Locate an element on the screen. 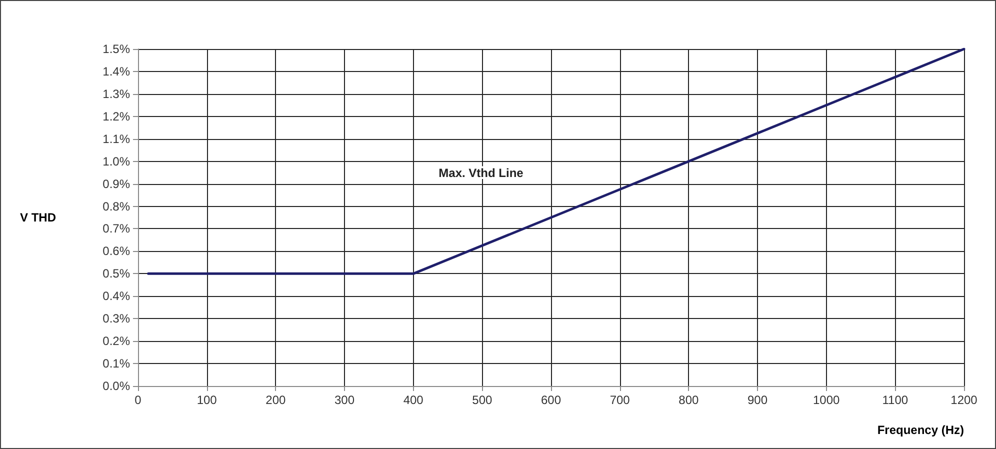 Image resolution: width=996 pixels, height=449 pixels. x-tick-label: 1000 is located at coordinates (826, 400).